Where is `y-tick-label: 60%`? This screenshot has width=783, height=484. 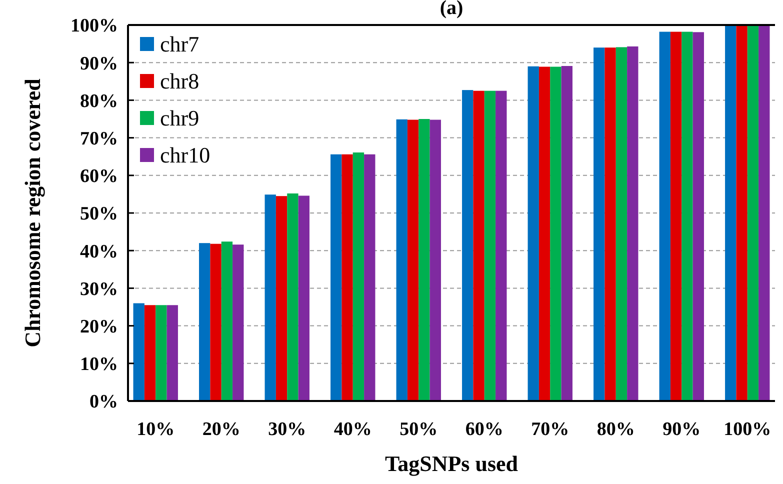 y-tick-label: 60% is located at coordinates (99, 177).